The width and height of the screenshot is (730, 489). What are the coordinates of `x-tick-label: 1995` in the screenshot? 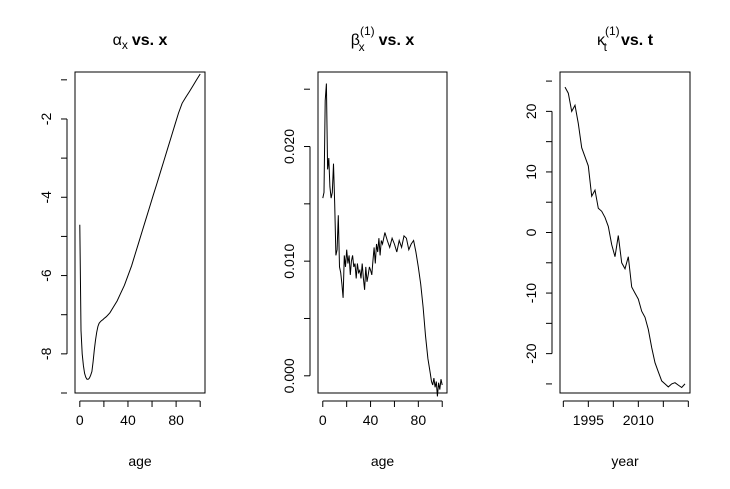 It's located at (588, 420).